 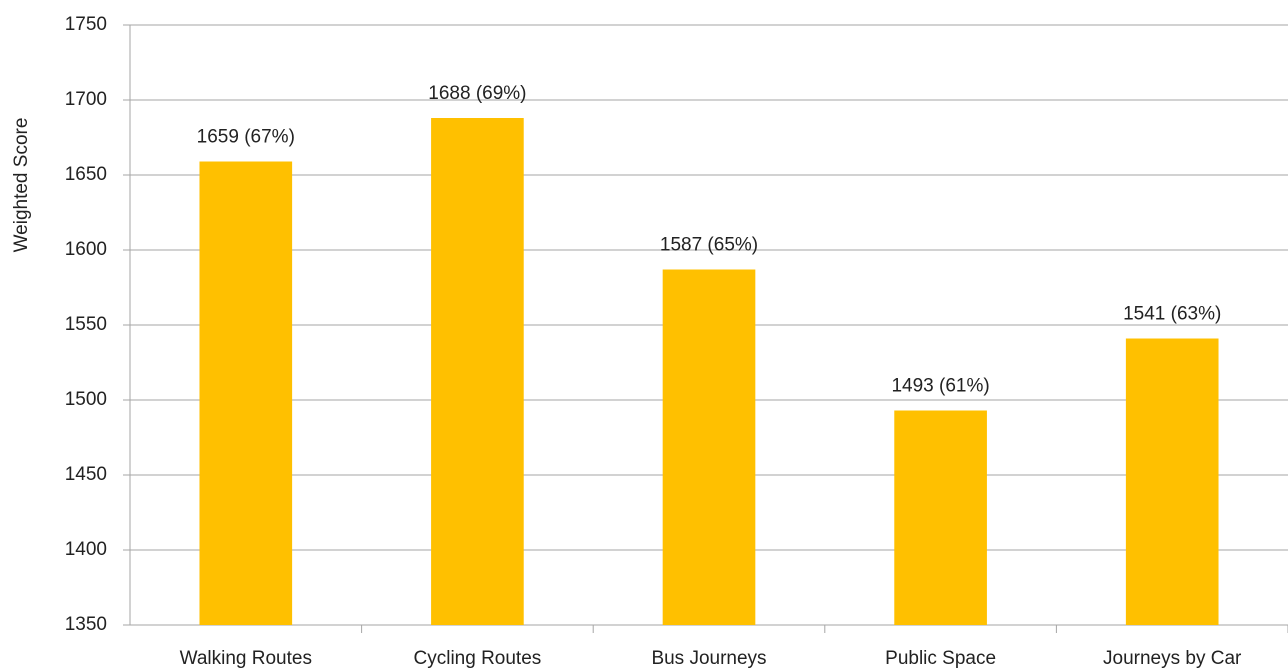 I want to click on y-tick-label: 1500, so click(x=86, y=399).